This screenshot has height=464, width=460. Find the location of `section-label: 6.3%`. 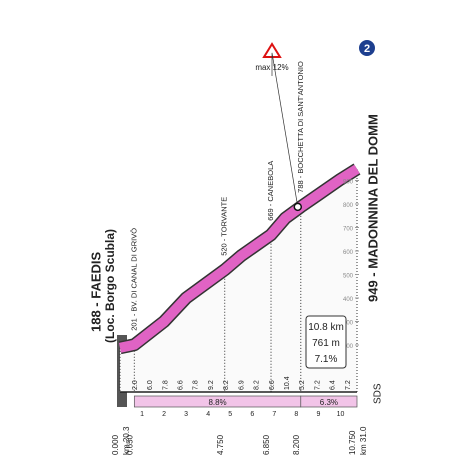

section-label: 6.3% is located at coordinates (329, 402).